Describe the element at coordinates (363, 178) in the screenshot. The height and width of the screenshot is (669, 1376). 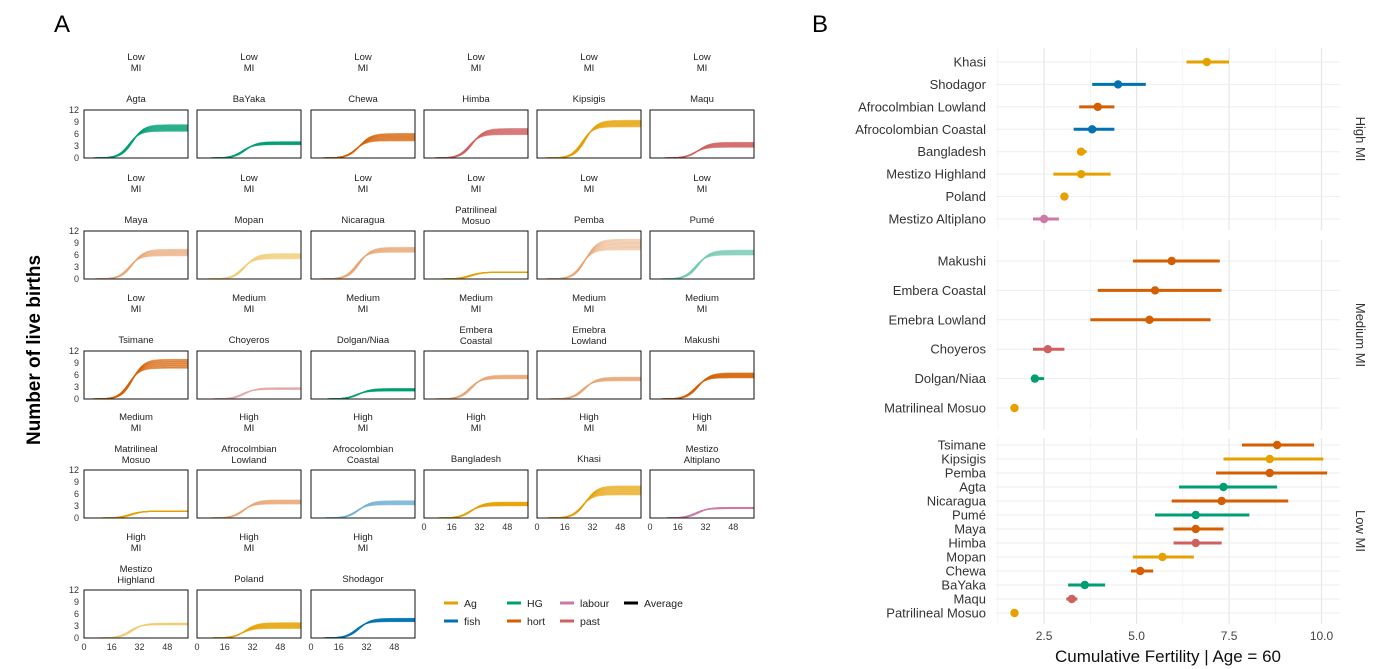
I see `facet-mi-label: Low` at that location.